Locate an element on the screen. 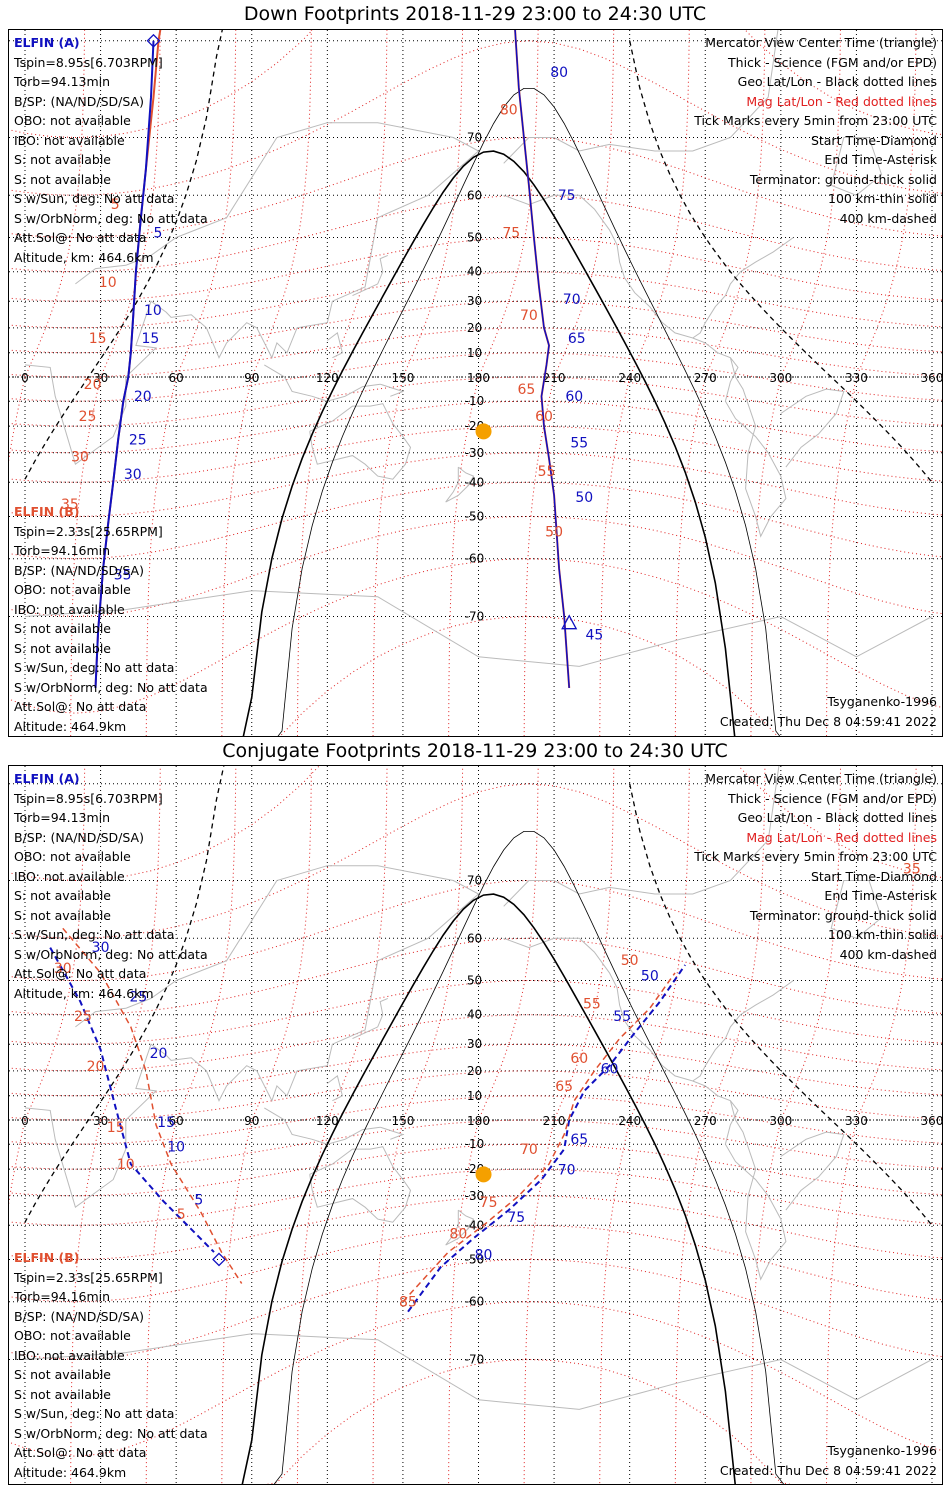 The height and width of the screenshot is (1500, 950). info-line: Att.Sol@: No att data is located at coordinates (80, 973).